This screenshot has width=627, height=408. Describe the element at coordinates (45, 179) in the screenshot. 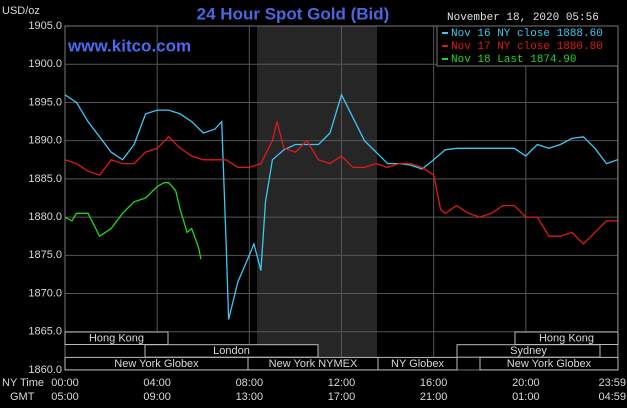

I see `y-tick-label: 1885.0` at that location.